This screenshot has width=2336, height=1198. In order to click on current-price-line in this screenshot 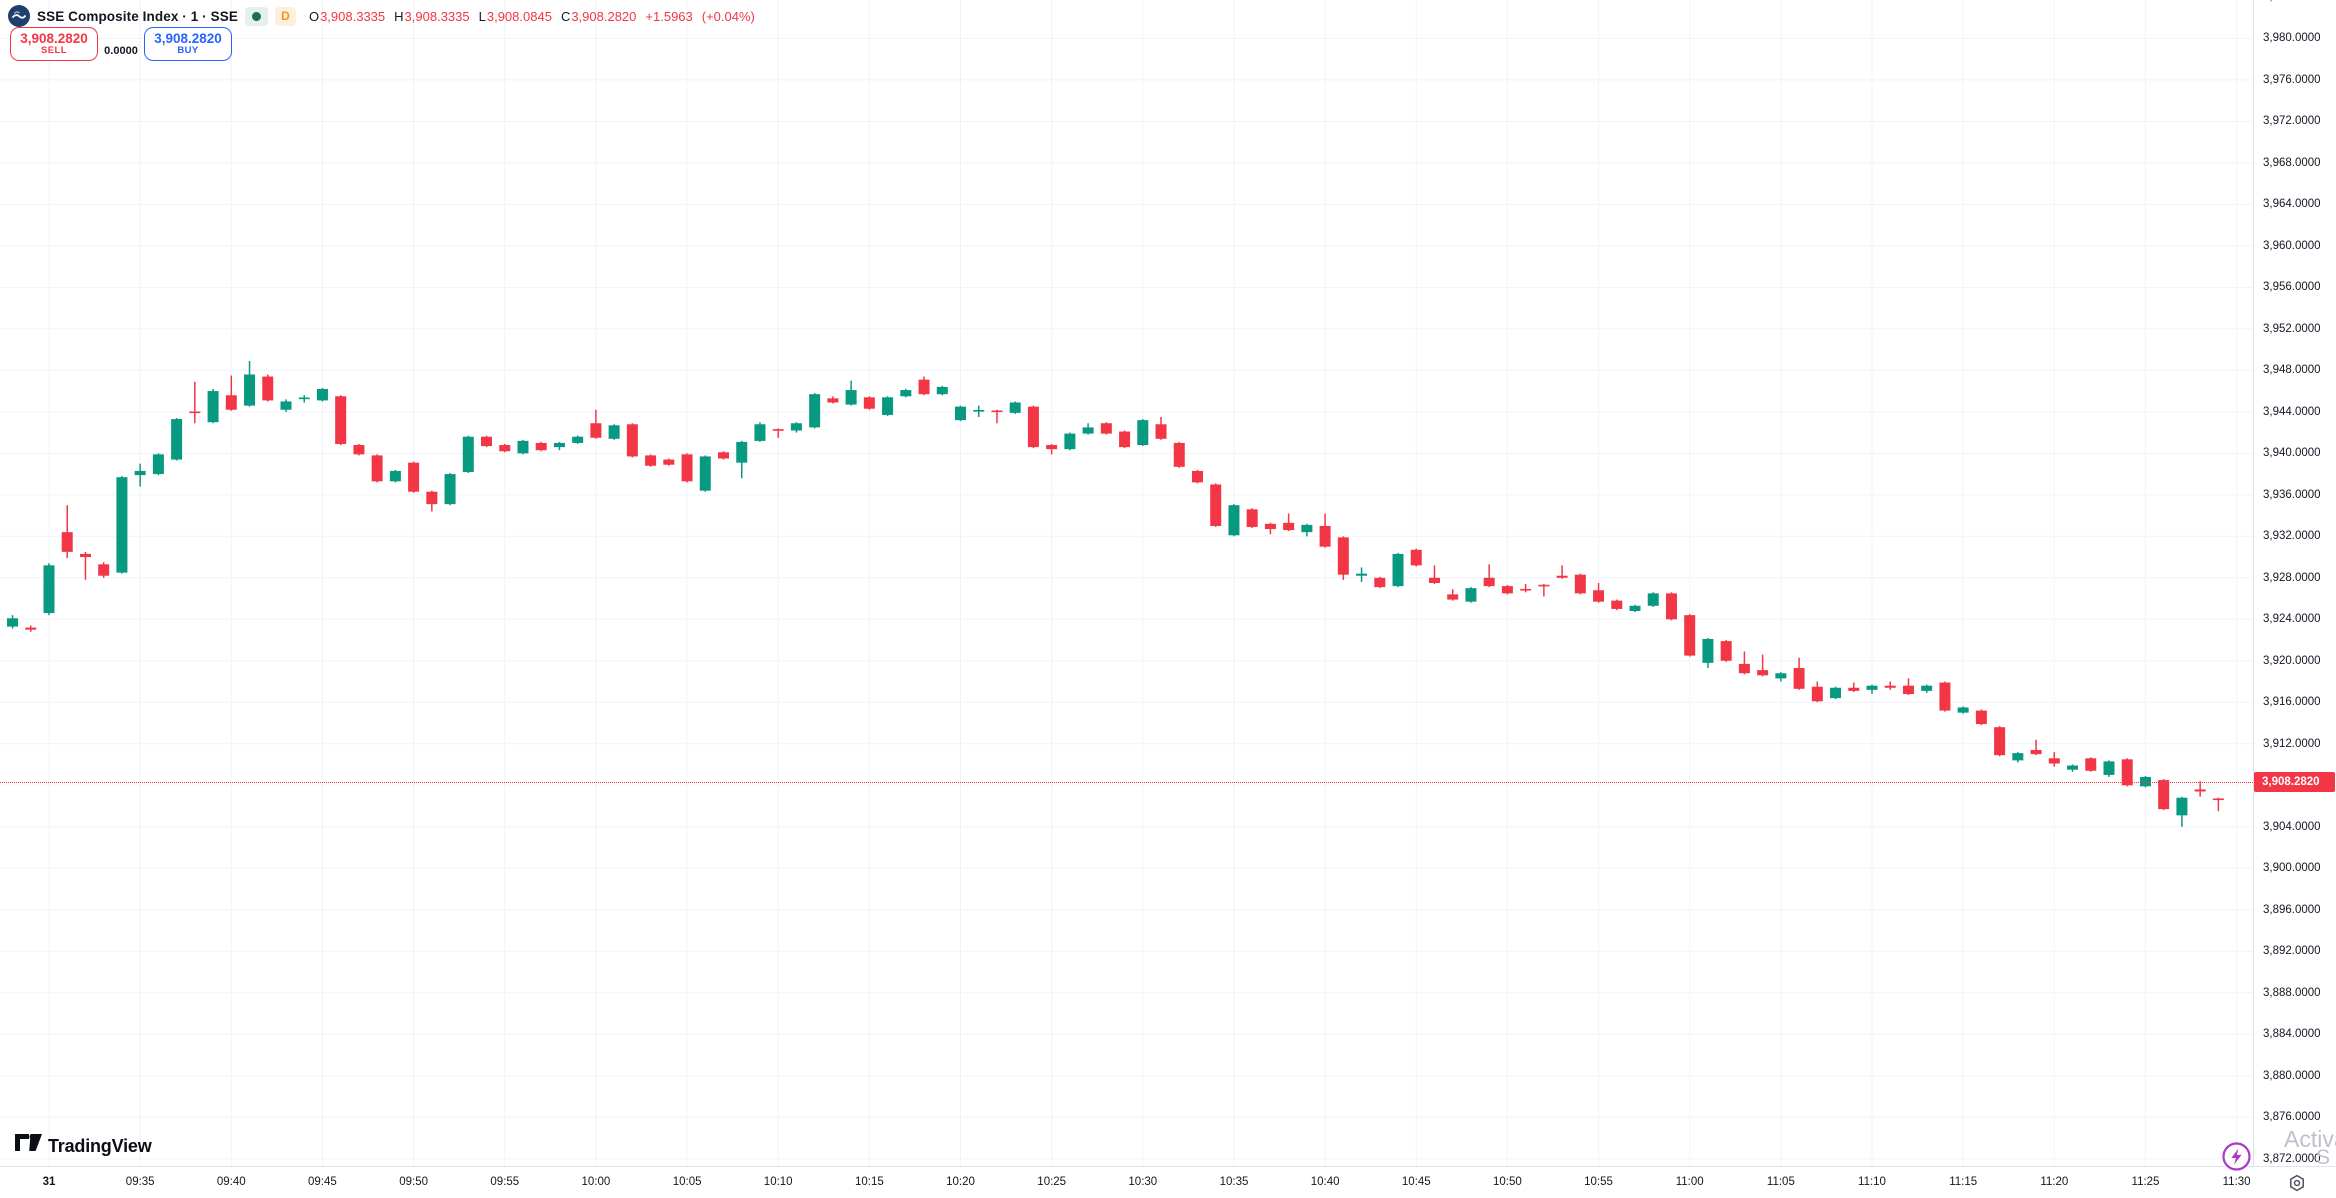, I will do `click(1126, 783)`.